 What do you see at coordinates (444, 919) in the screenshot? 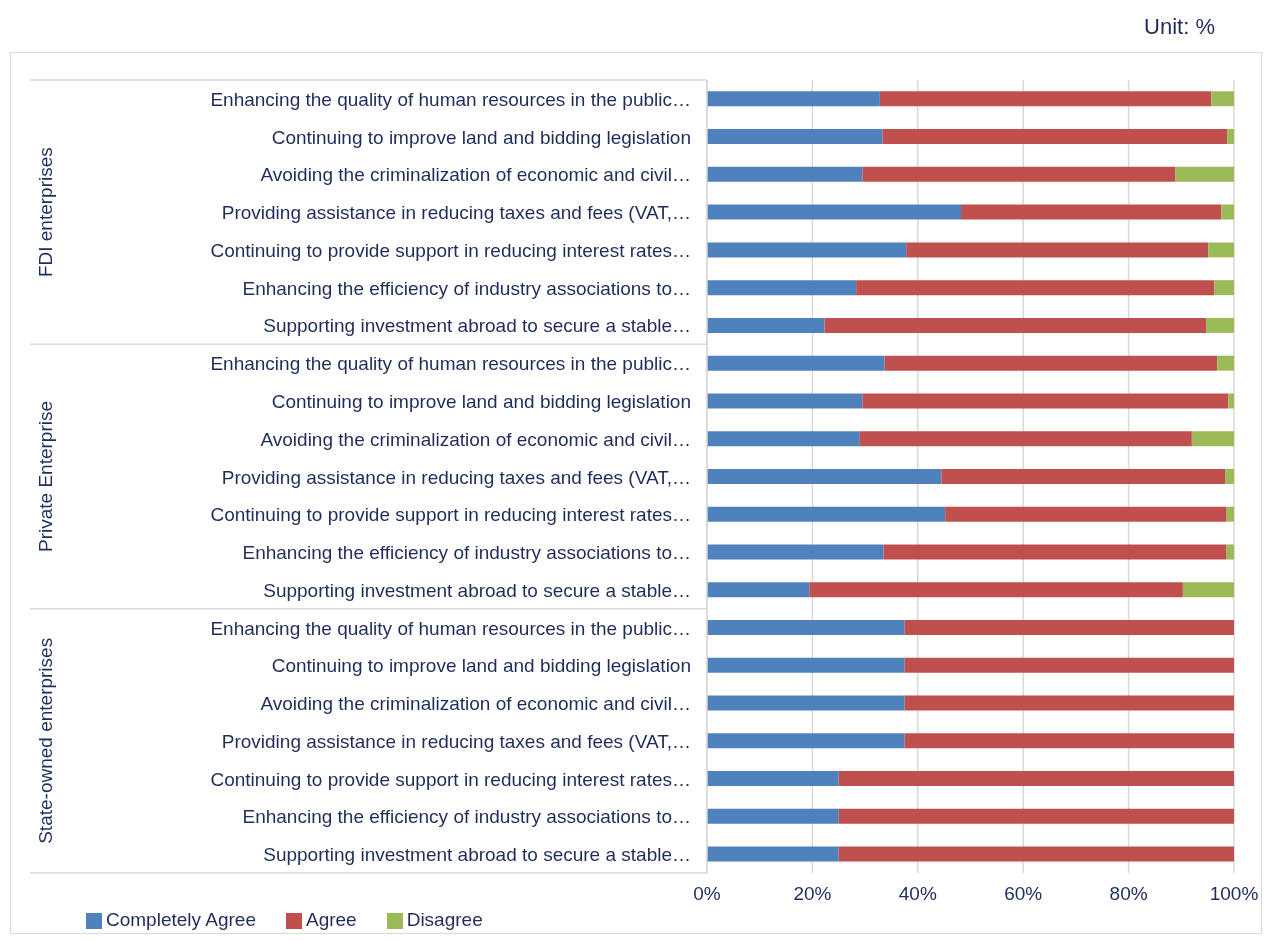
I see `legend-label: Disagree` at bounding box center [444, 919].